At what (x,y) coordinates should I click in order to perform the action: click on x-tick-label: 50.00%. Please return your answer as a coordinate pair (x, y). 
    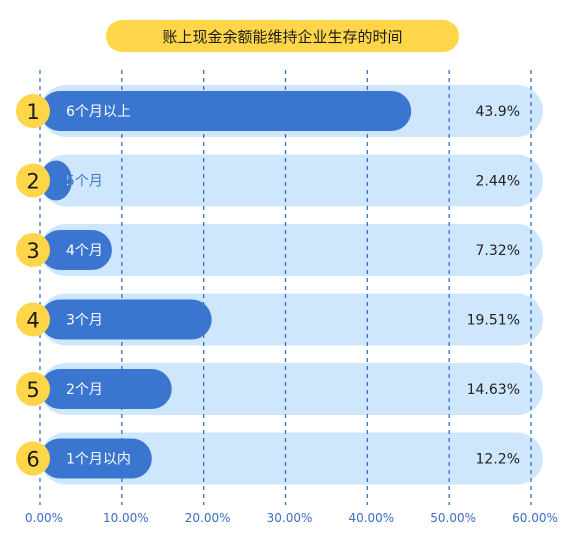
    Looking at the image, I should click on (453, 518).